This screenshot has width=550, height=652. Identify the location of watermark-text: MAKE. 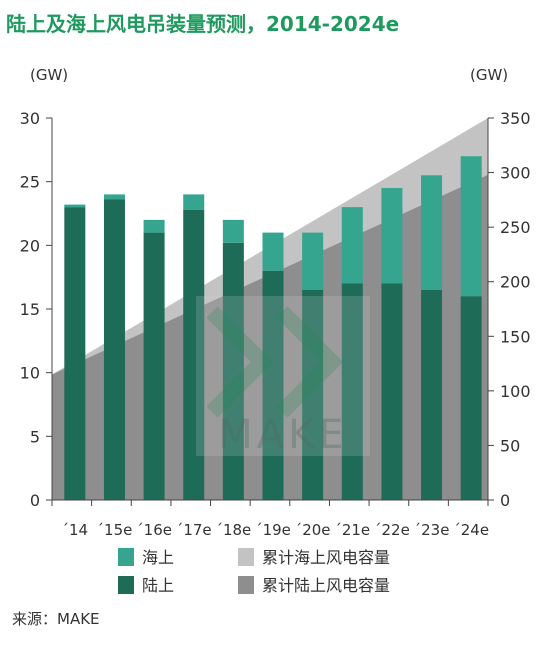
(282, 435).